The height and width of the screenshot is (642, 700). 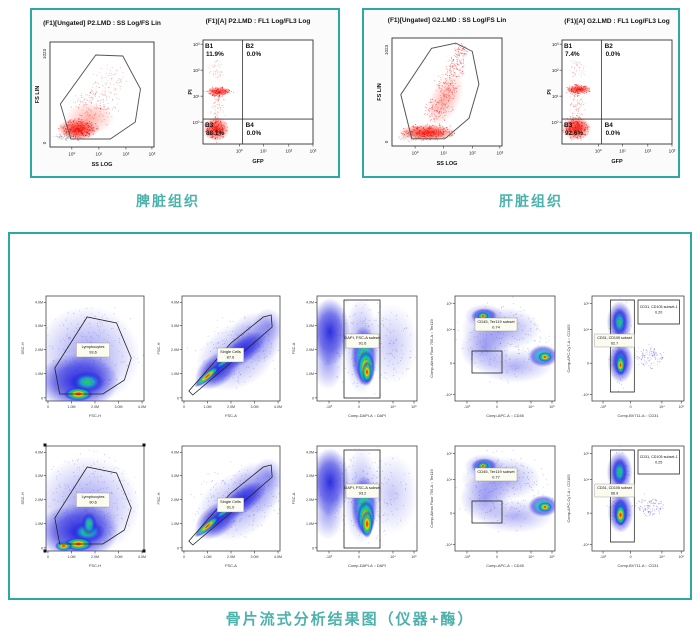 I want to click on x-axis-label: SS LOG, so click(x=447, y=164).